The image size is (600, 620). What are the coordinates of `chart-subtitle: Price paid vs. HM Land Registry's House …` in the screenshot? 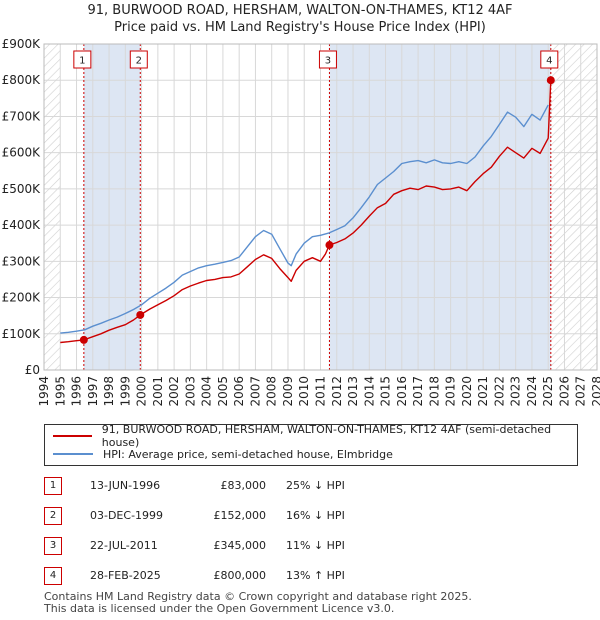 It's located at (300, 27).